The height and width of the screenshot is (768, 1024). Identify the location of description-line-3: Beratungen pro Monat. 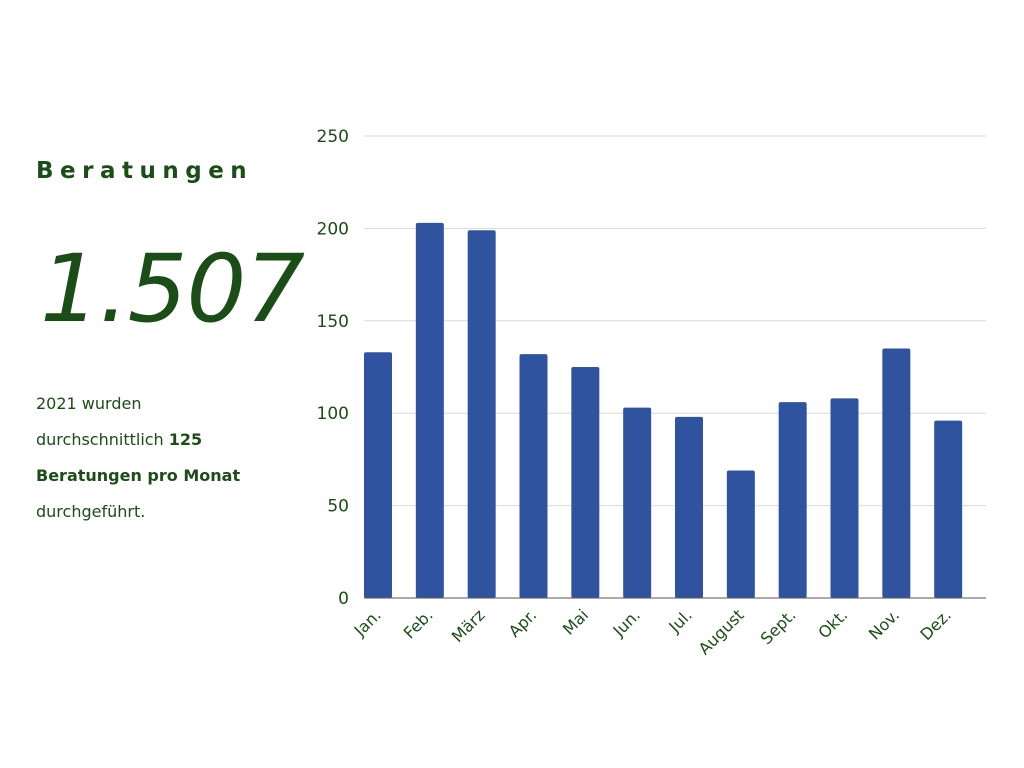
(166, 476).